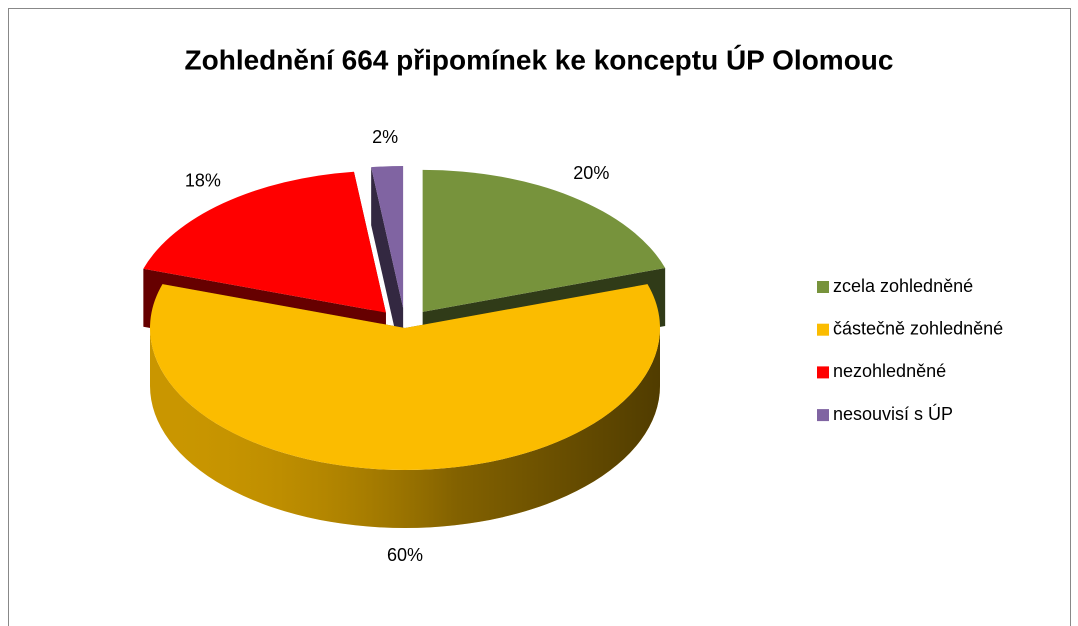  I want to click on legend-label: nesouvisí s ÚP, so click(893, 413).